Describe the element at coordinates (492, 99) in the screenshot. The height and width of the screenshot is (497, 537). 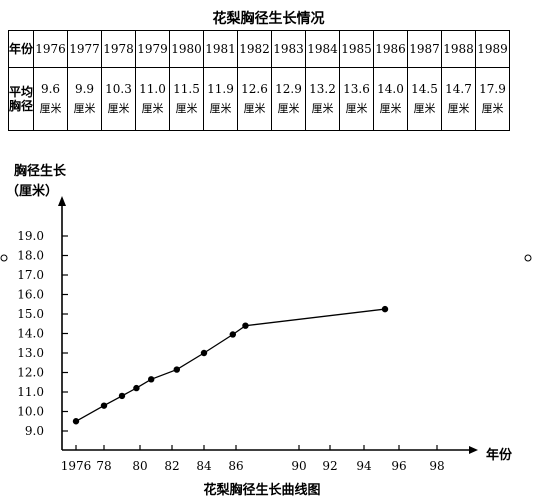
I see `value-cell-1989: 17.9 厘米` at that location.